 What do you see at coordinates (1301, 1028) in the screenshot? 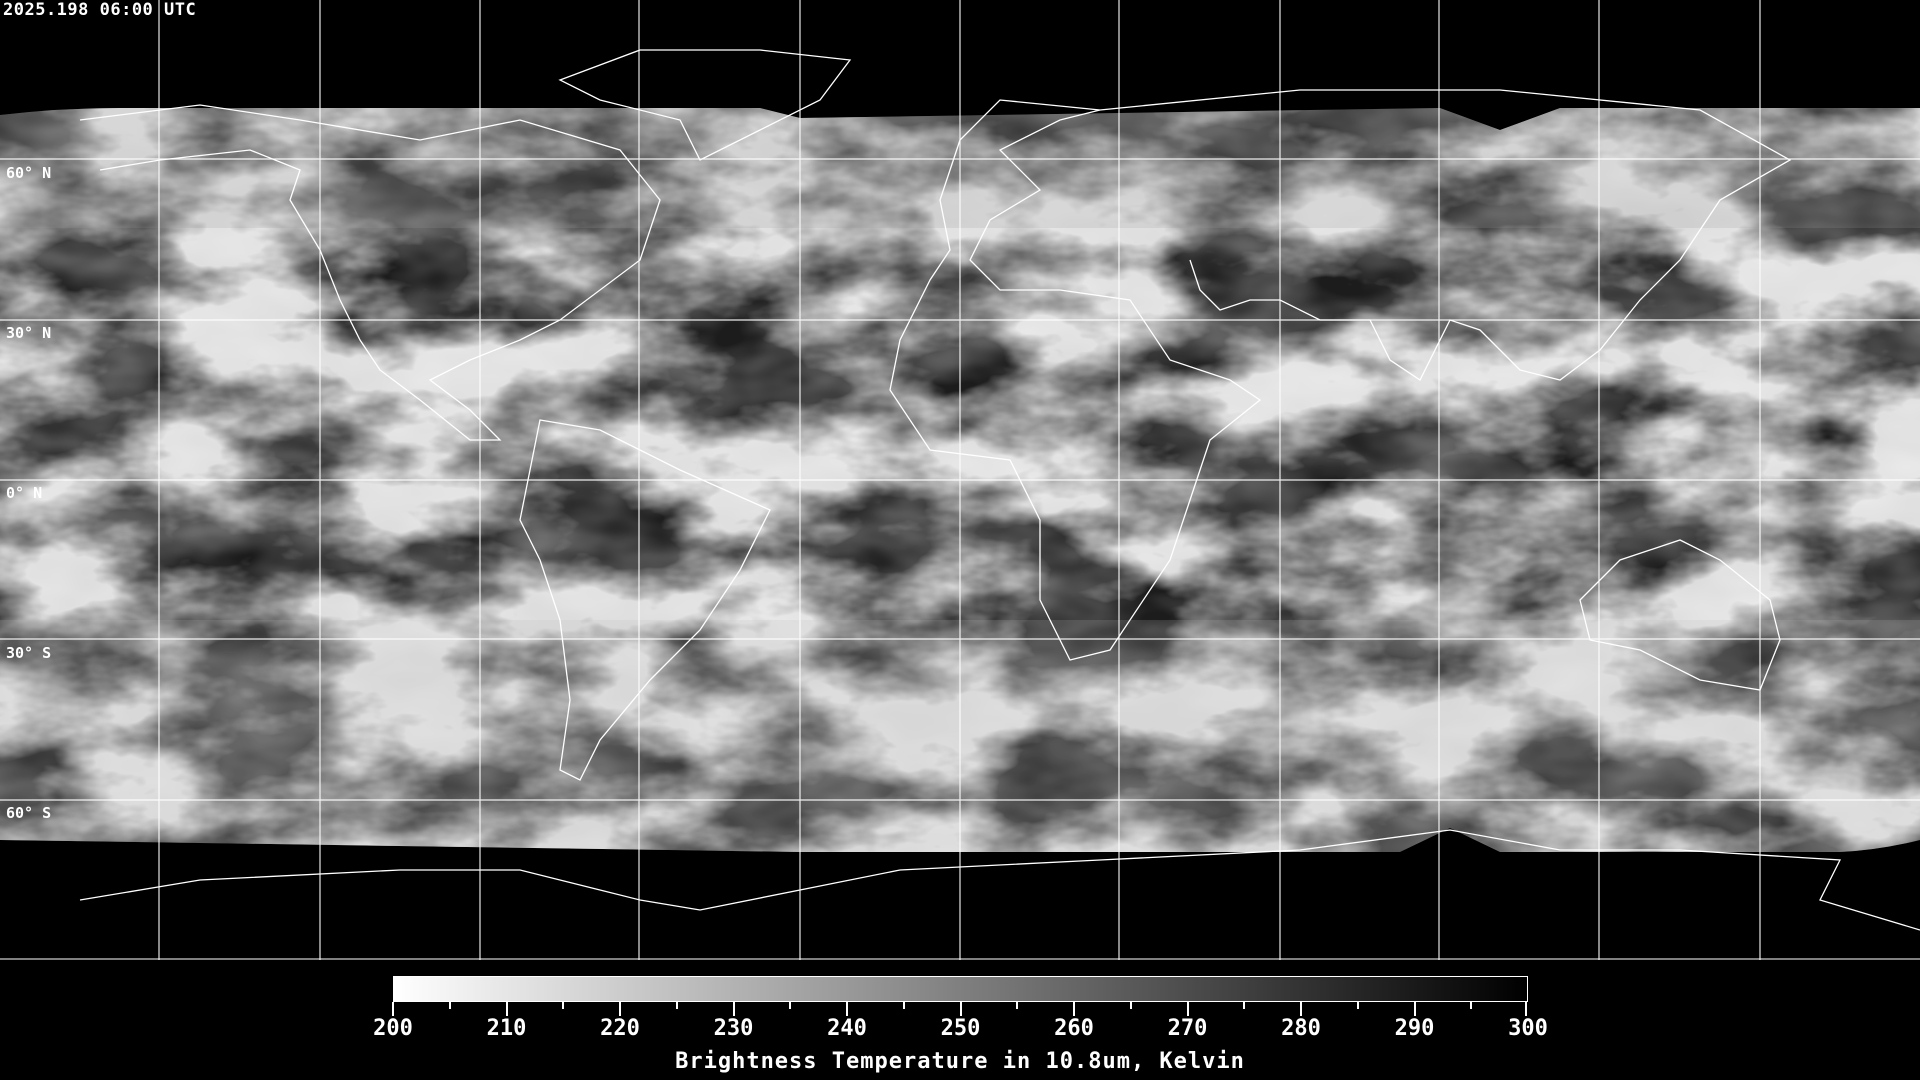
I see `colorbar-tick-label: 280` at bounding box center [1301, 1028].